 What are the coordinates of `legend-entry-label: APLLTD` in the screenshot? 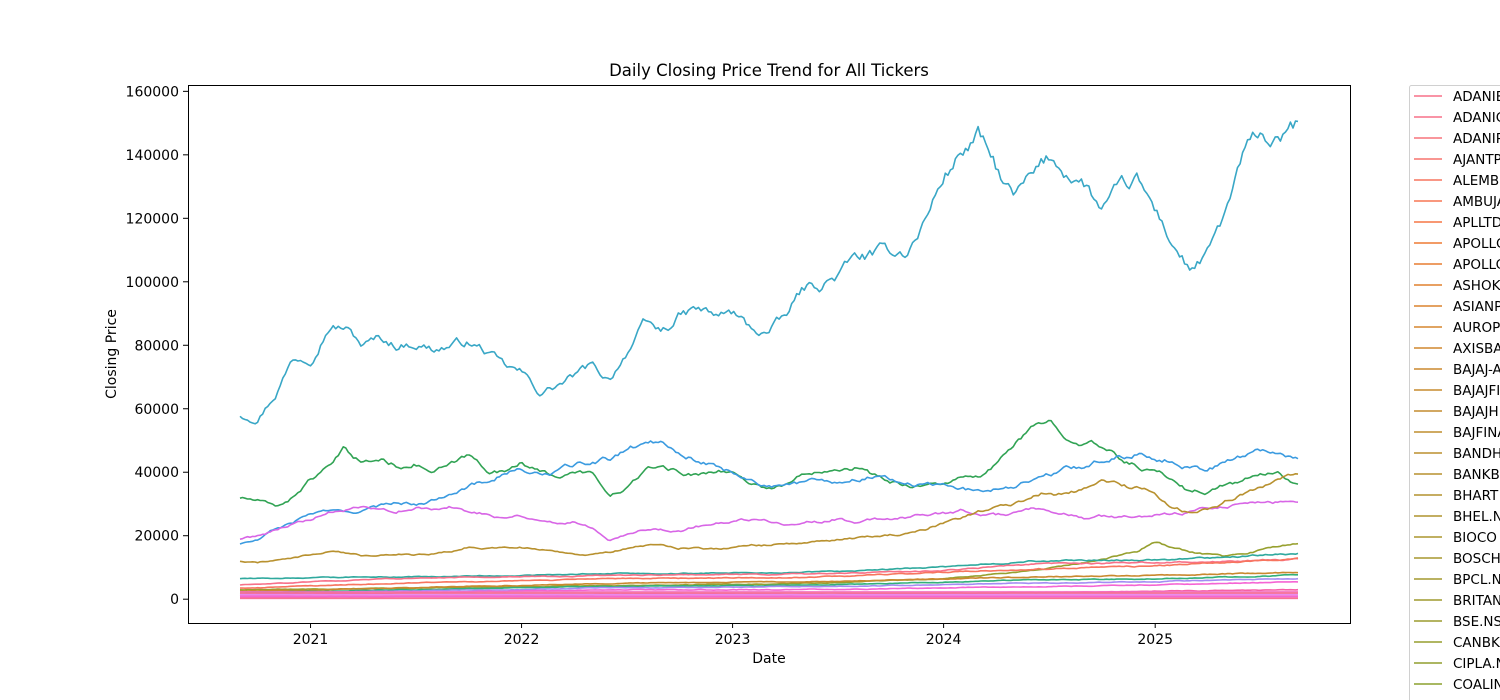 It's located at (1476, 223).